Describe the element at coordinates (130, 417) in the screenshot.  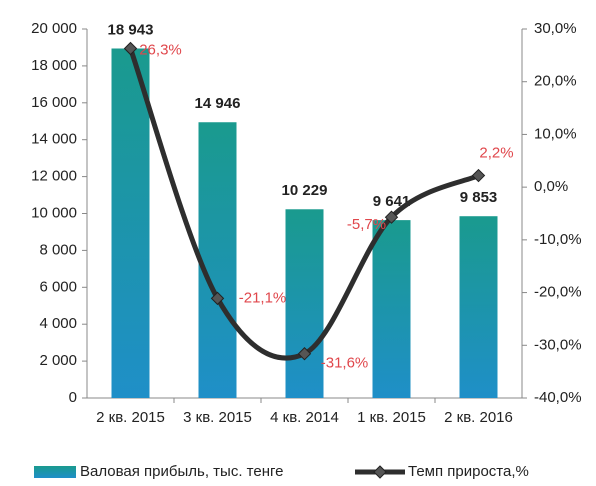
I see `x-tick-label: 2 кв. 2015` at that location.